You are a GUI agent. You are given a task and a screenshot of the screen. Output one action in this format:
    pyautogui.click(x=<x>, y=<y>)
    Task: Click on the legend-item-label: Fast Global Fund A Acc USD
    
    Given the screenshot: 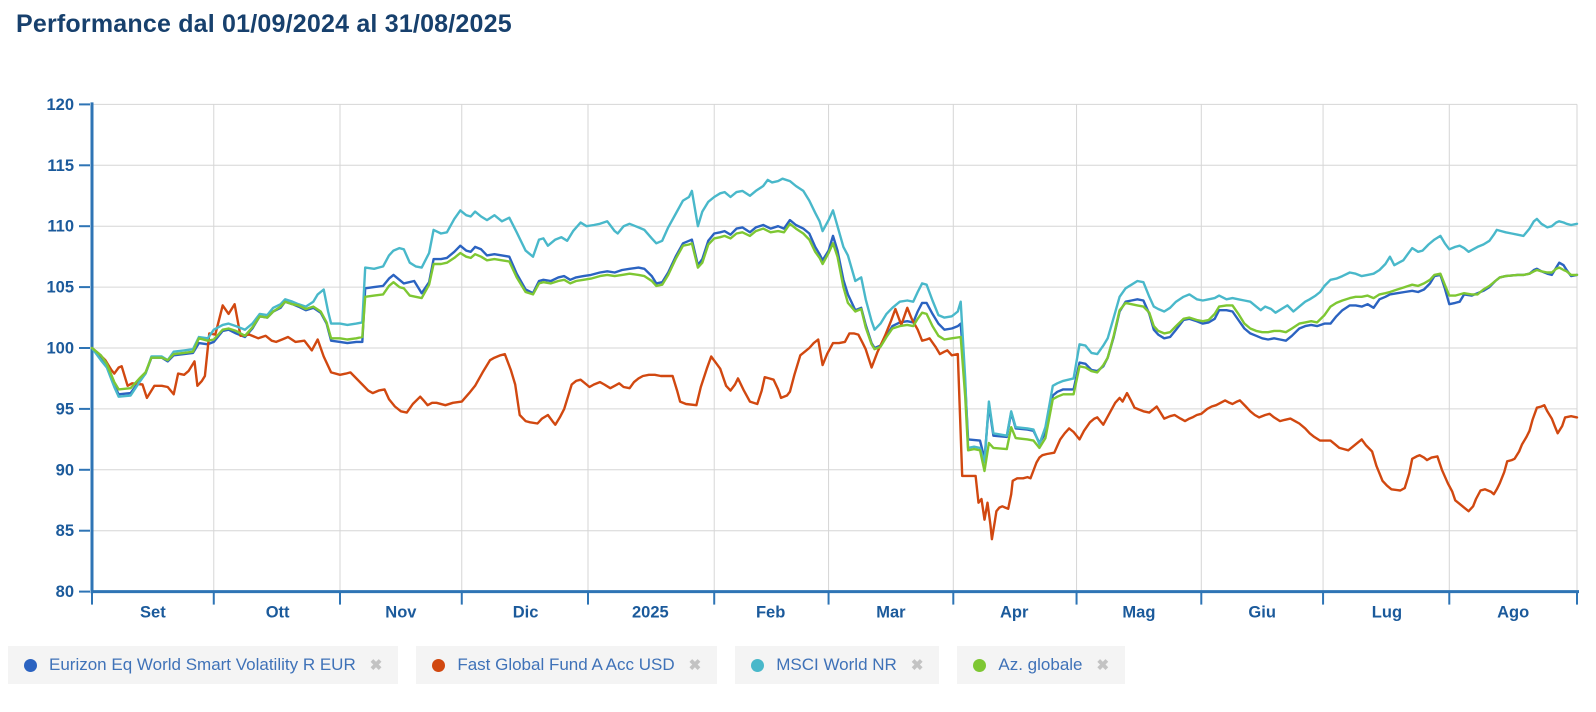 What is the action you would take?
    pyautogui.click(x=566, y=664)
    